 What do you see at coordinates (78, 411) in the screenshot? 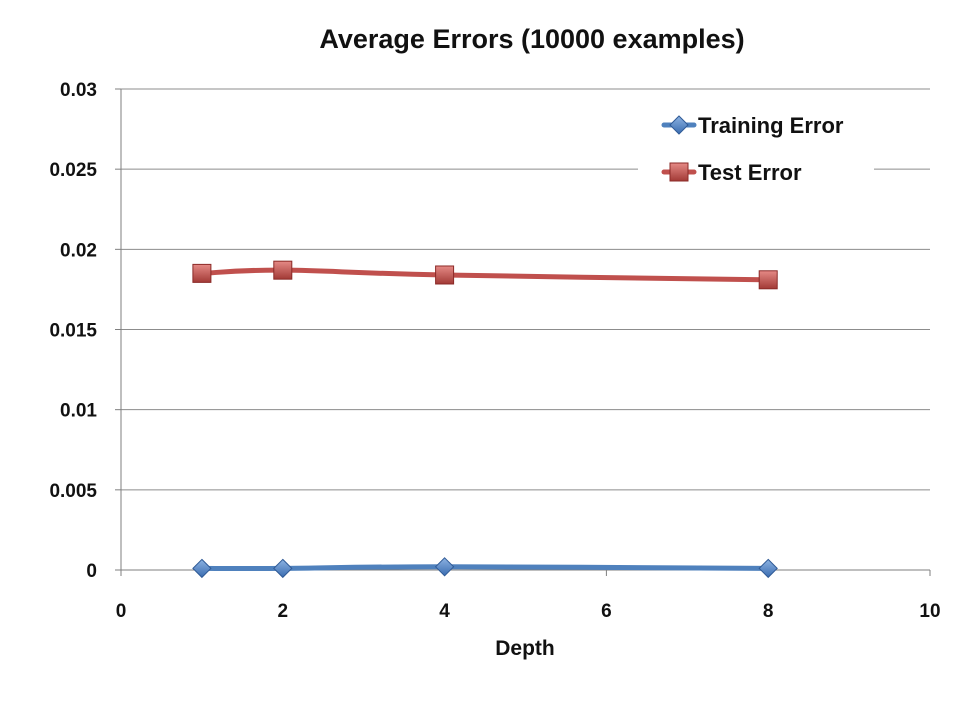
I see `y-tick-label: 0.01` at bounding box center [78, 411].